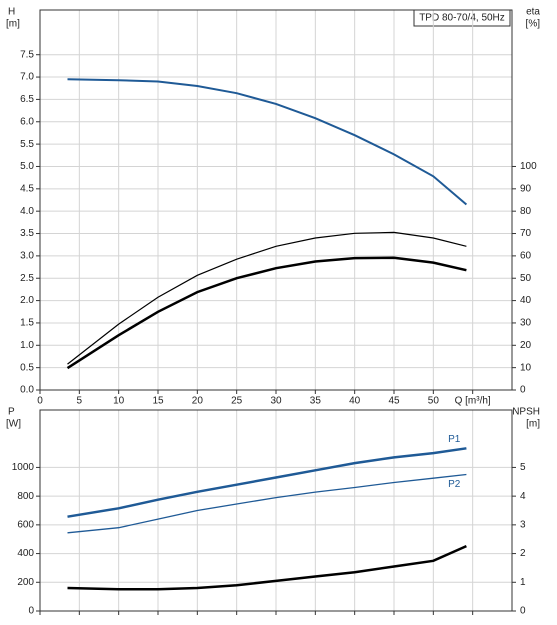 The height and width of the screenshot is (625, 557). Describe the element at coordinates (523, 524) in the screenshot. I see `y2-tick-label: 3` at that location.